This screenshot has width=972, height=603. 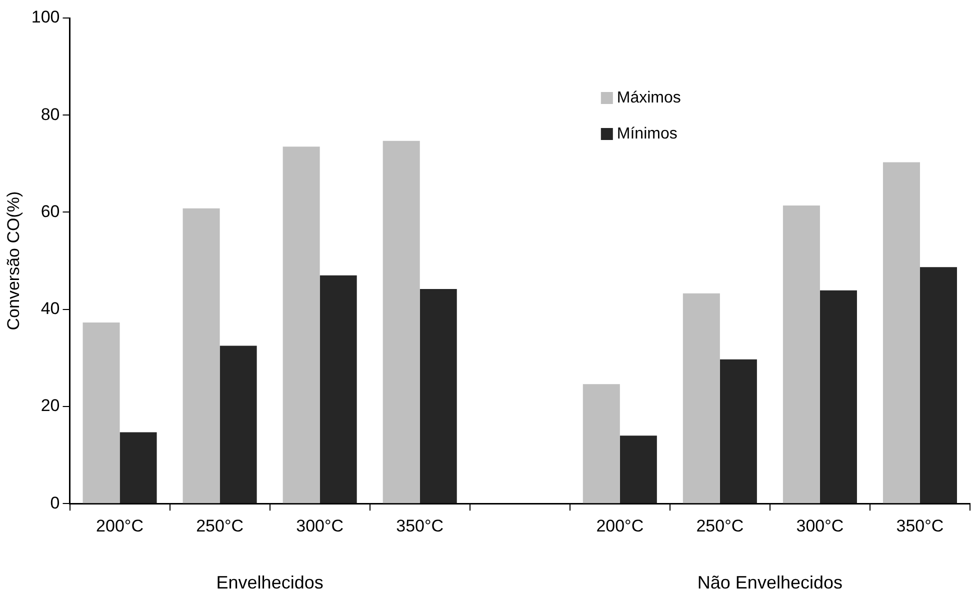 What do you see at coordinates (50, 308) in the screenshot?
I see `y-tick-label: 40` at bounding box center [50, 308].